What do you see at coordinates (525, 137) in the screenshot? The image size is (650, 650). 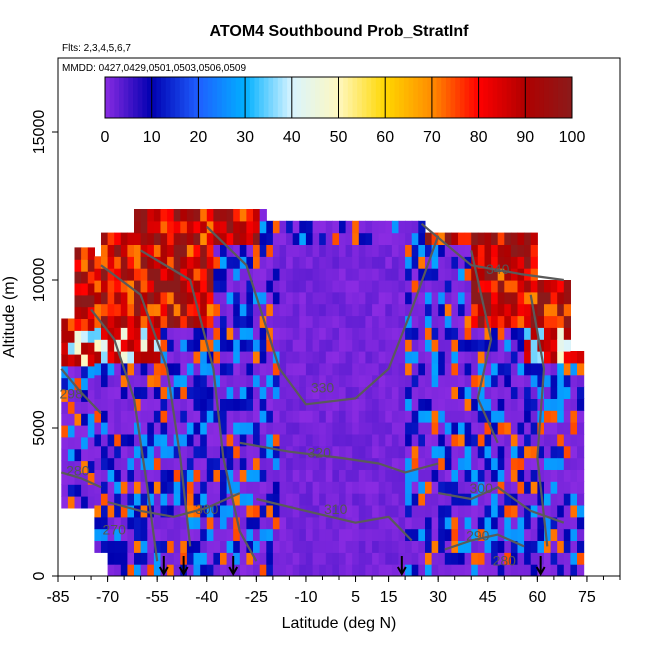 I see `colorbar-tick-label: 90` at bounding box center [525, 137].